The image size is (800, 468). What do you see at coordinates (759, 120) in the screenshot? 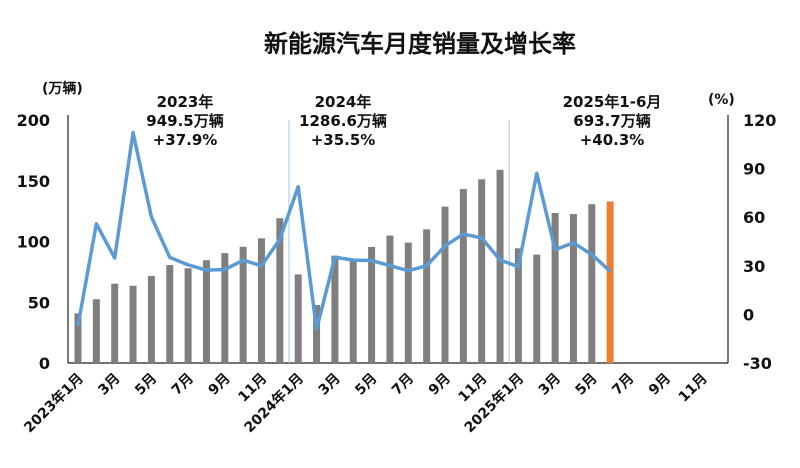
I see `right-tick-label: 120` at bounding box center [759, 120].